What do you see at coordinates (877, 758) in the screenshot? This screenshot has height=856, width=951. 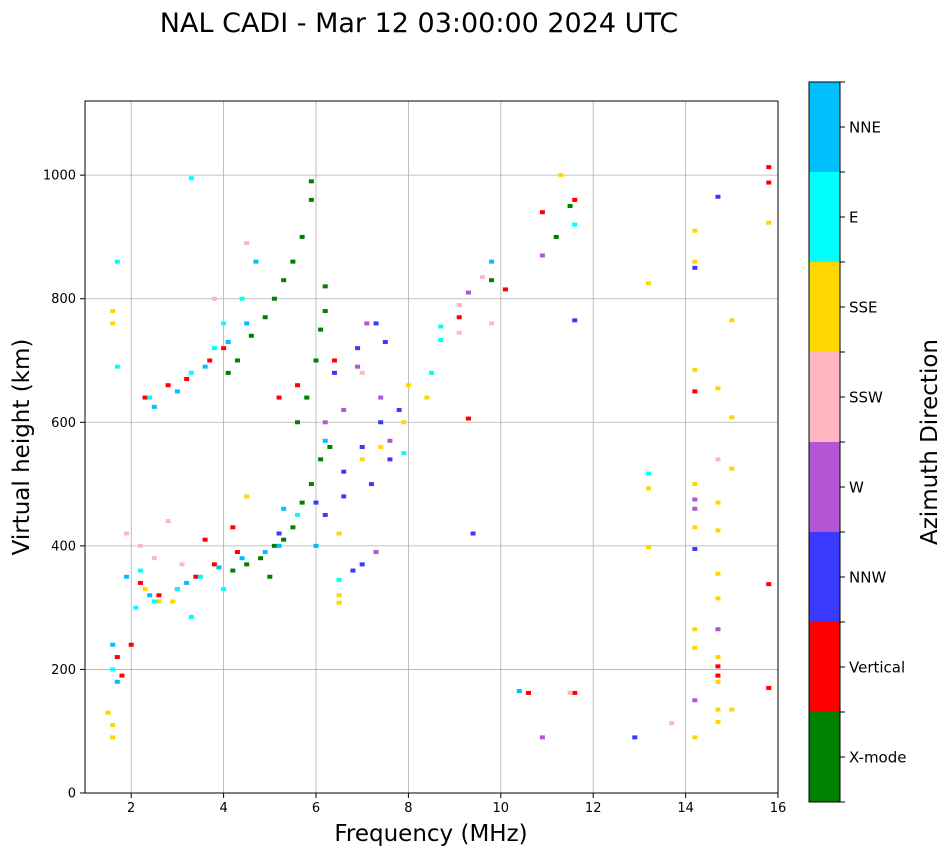 I see `colorbar-tick-label: X-mode` at bounding box center [877, 758].